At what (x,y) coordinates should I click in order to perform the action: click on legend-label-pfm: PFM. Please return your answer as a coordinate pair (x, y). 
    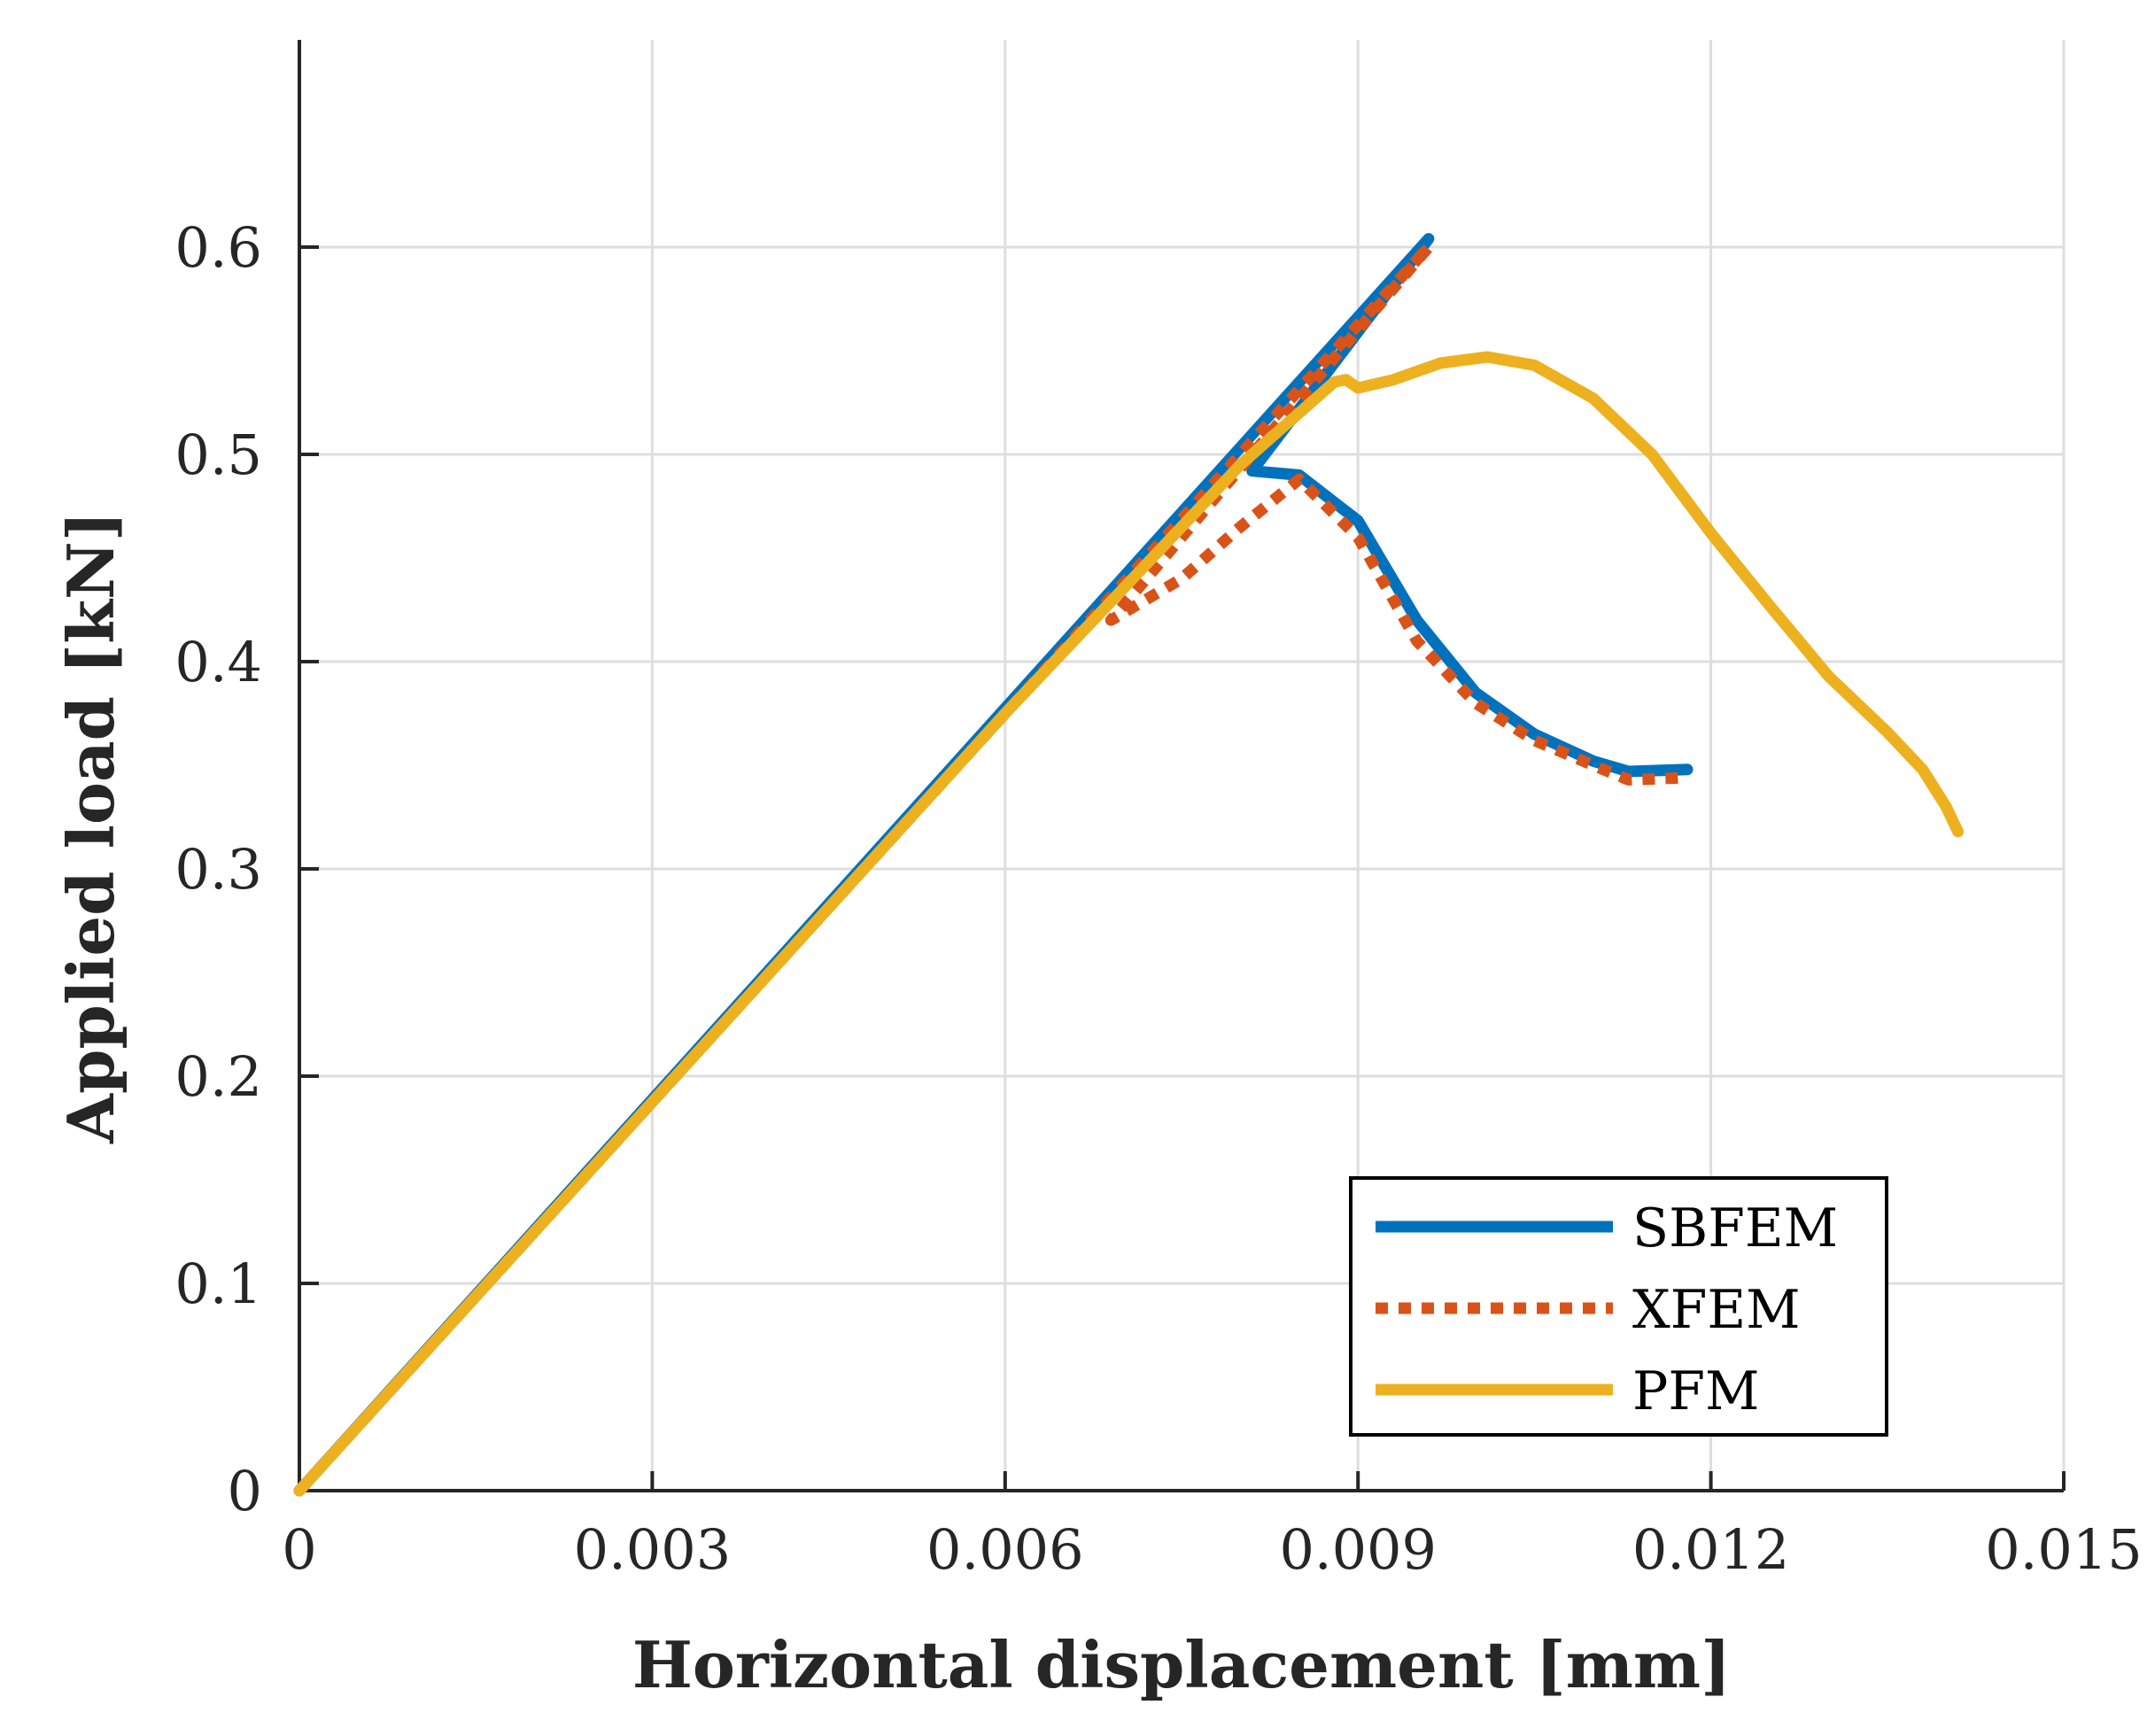
    Looking at the image, I should click on (1695, 1391).